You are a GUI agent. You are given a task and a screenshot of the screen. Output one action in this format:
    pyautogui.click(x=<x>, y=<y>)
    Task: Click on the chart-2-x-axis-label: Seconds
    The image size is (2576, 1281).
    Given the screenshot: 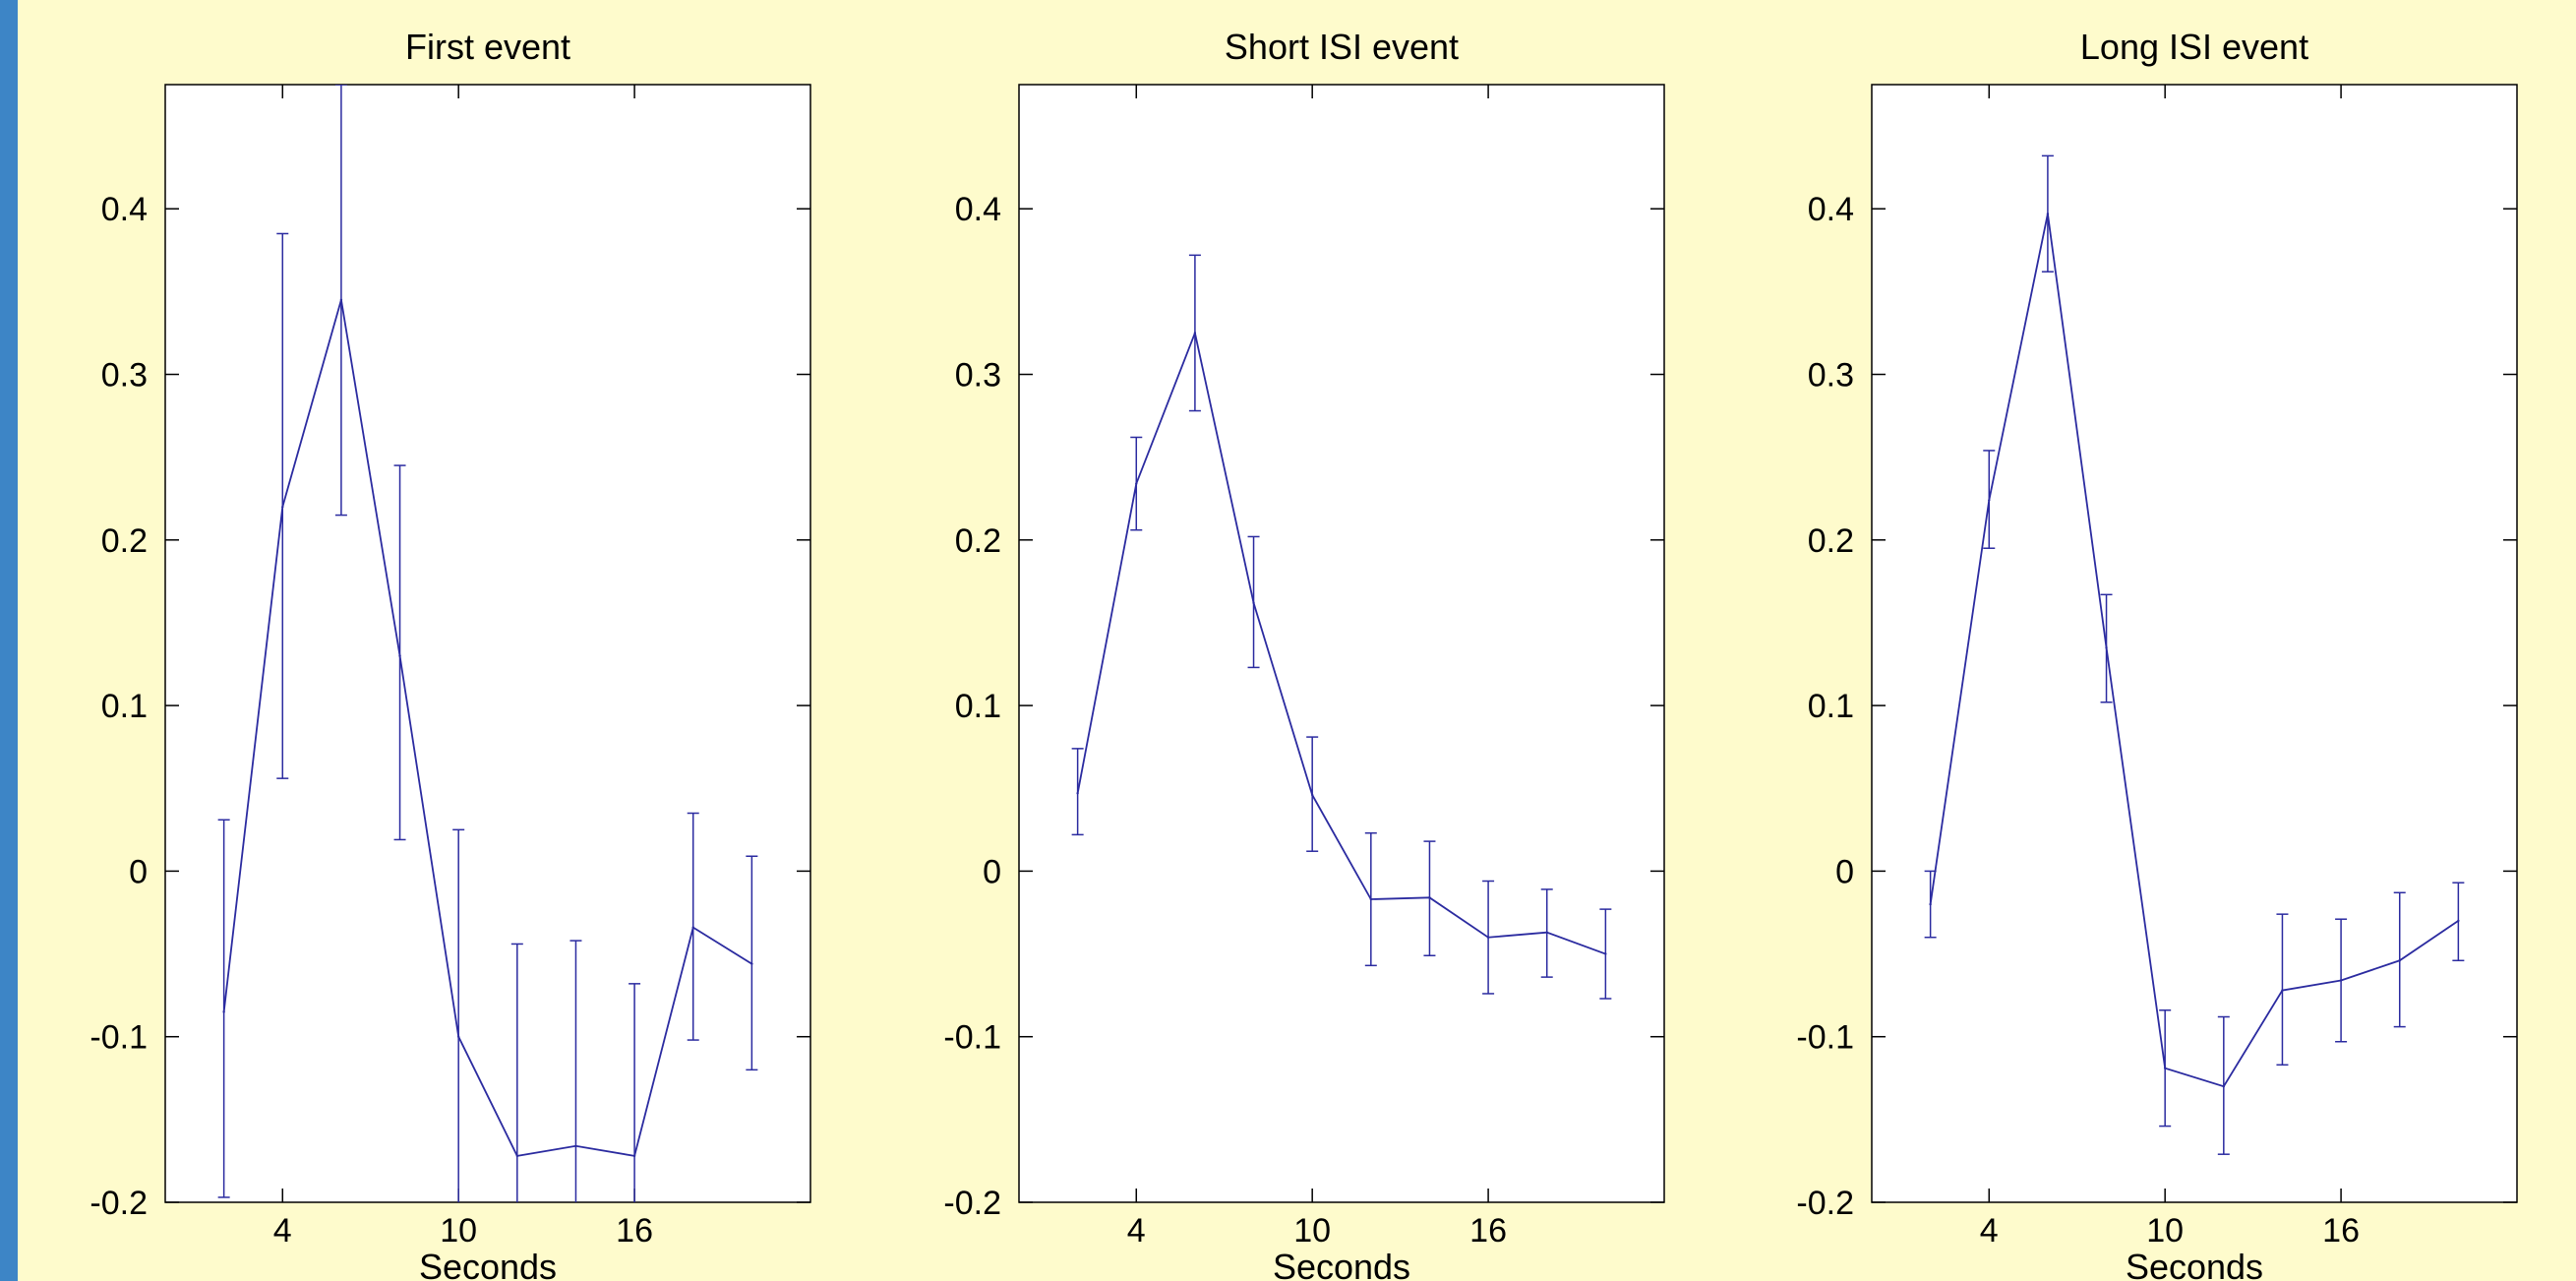 What is the action you would take?
    pyautogui.click(x=2194, y=1264)
    